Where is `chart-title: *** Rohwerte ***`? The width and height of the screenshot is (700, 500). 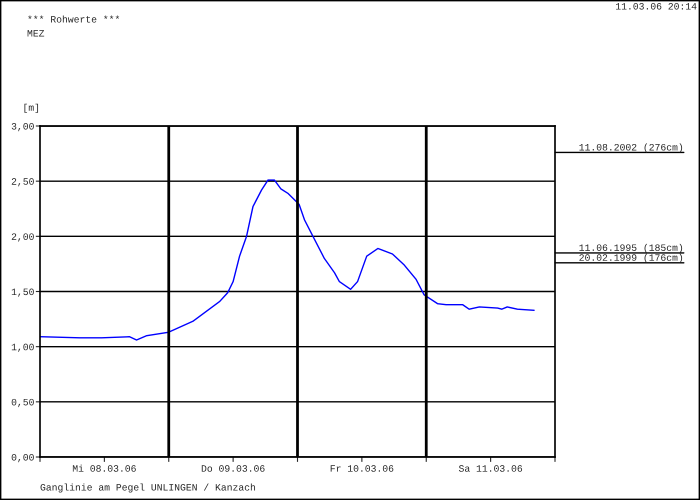
chart-title: *** Rohwerte *** is located at coordinates (74, 19).